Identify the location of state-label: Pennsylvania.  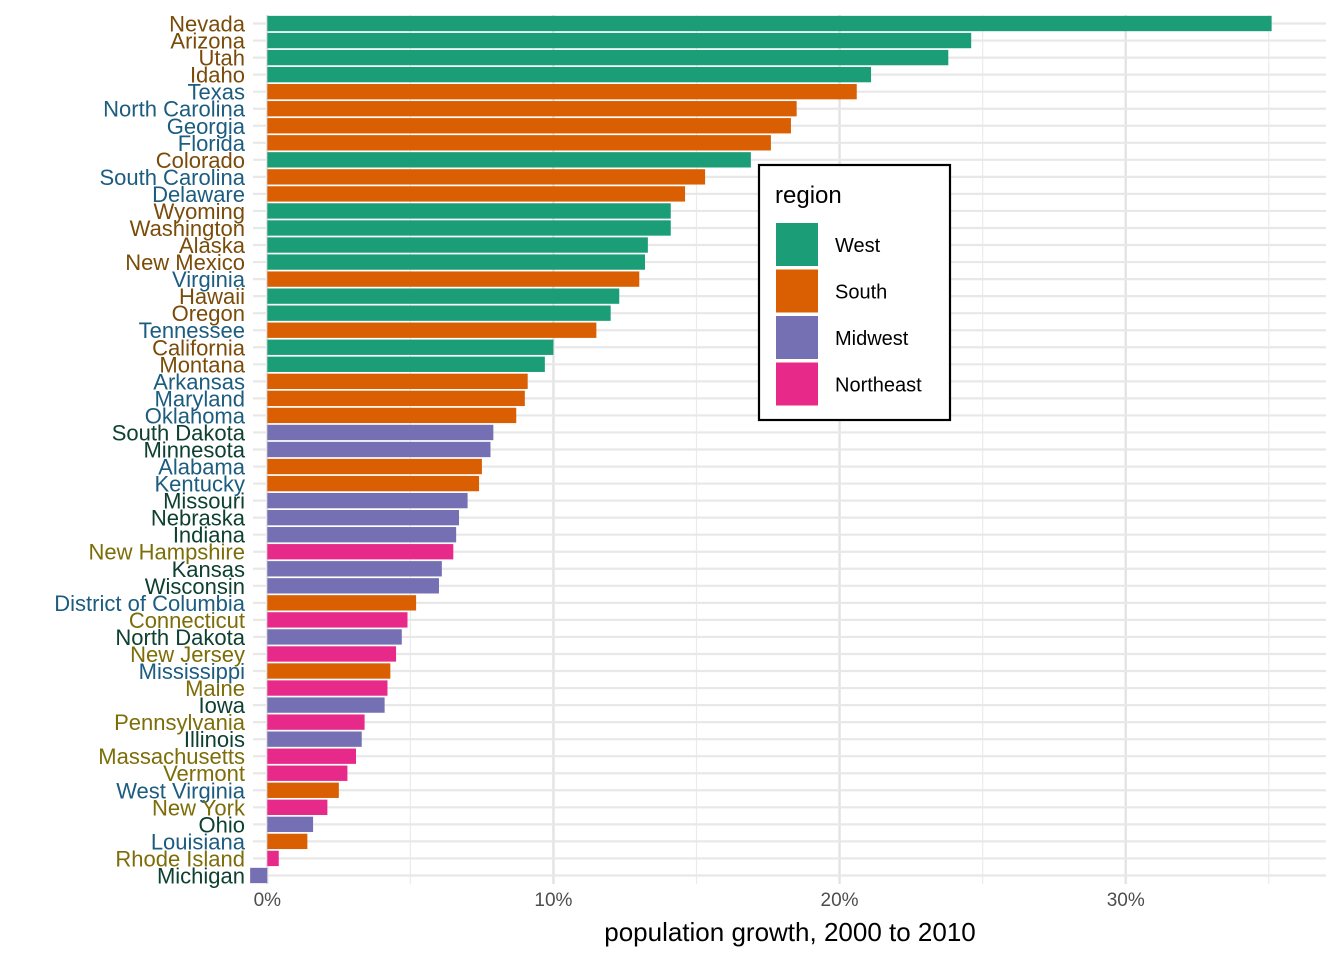
(180, 722).